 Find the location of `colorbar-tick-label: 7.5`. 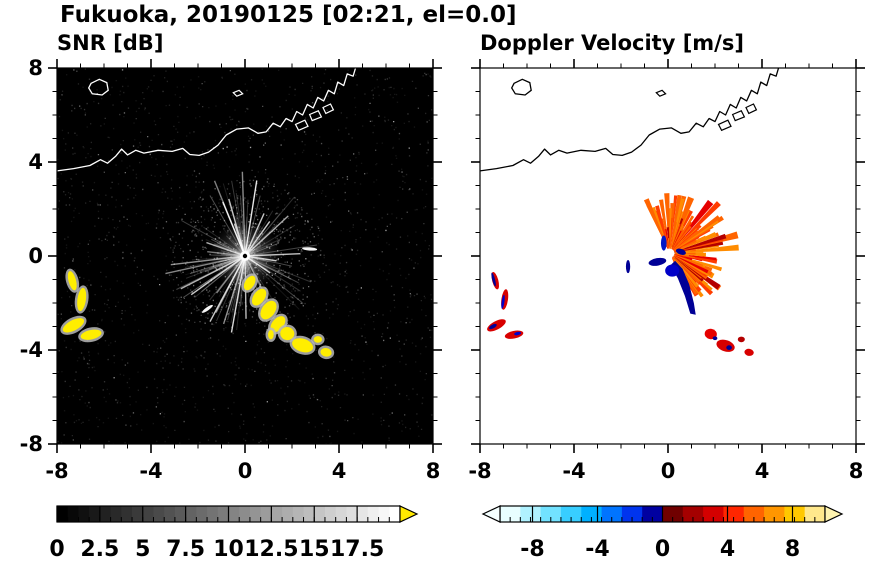

colorbar-tick-label: 7.5 is located at coordinates (185, 549).